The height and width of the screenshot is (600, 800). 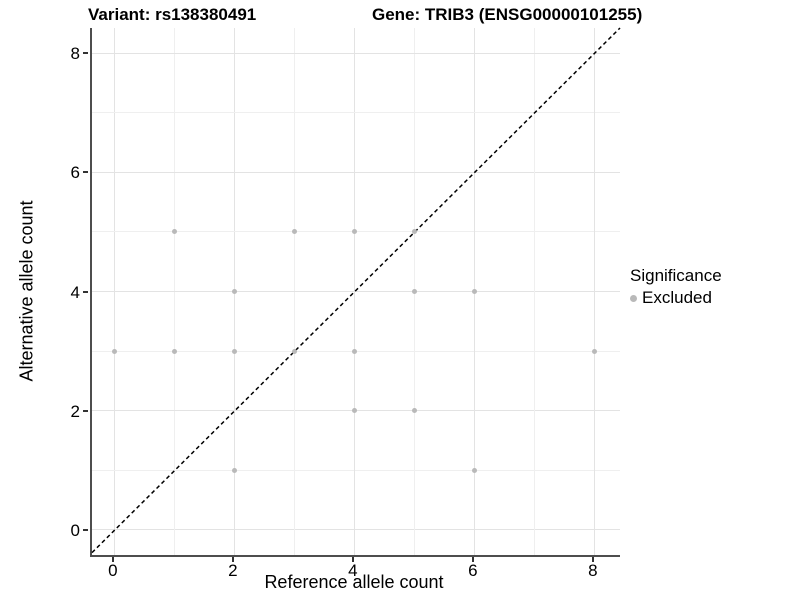 What do you see at coordinates (507, 14) in the screenshot?
I see `chart-title-gene: Gene: TRIB3 (ENSG00000101255)` at bounding box center [507, 14].